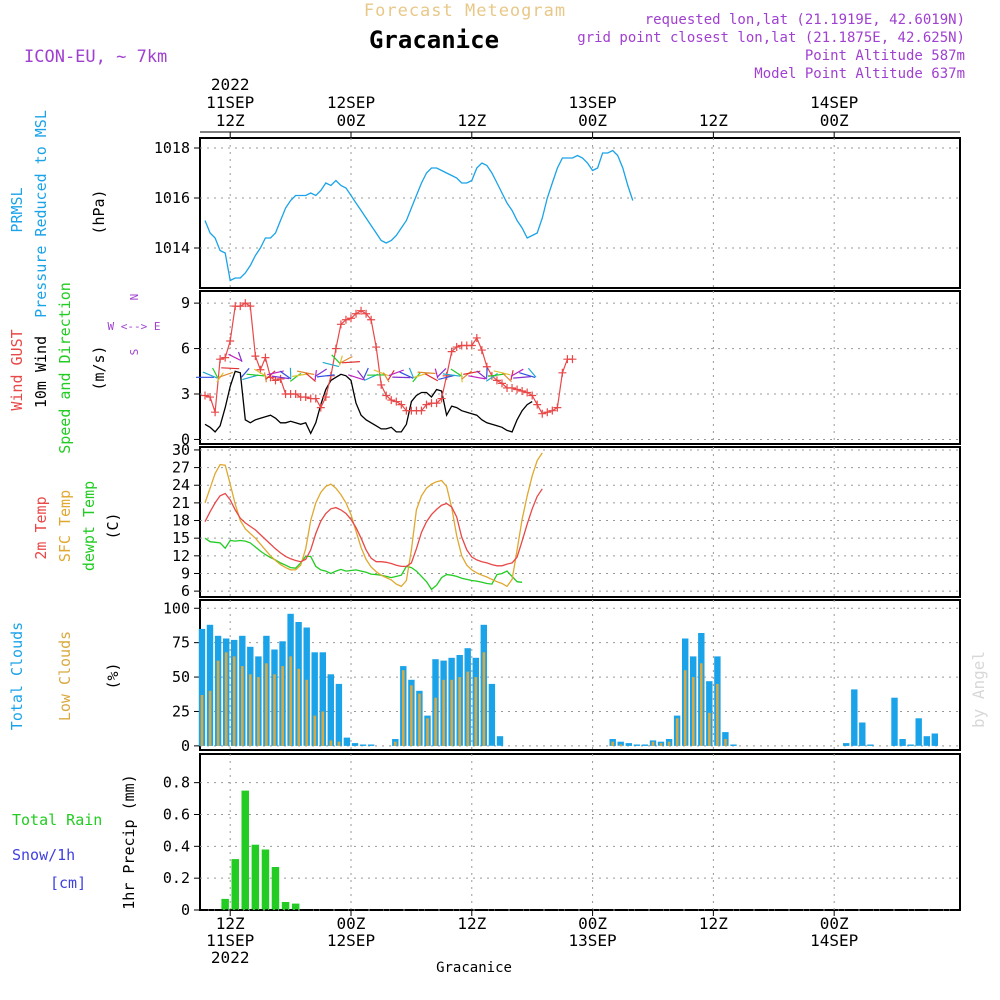 Image resolution: width=1000 pixels, height=1000 pixels. What do you see at coordinates (41, 372) in the screenshot?
I see `legend-10m-wind: 10m Wind` at bounding box center [41, 372].